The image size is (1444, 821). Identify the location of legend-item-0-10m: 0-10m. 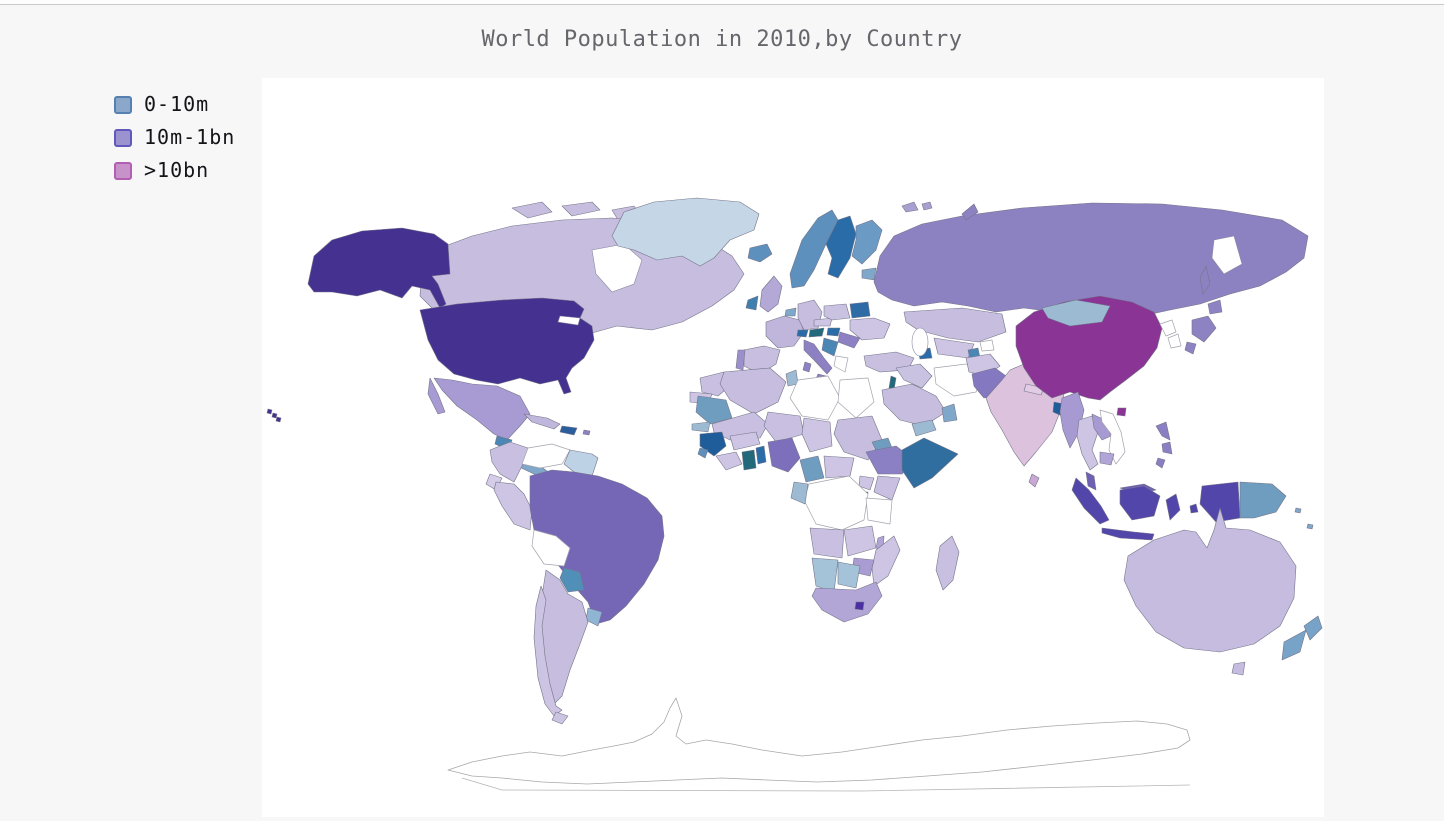
(174, 104).